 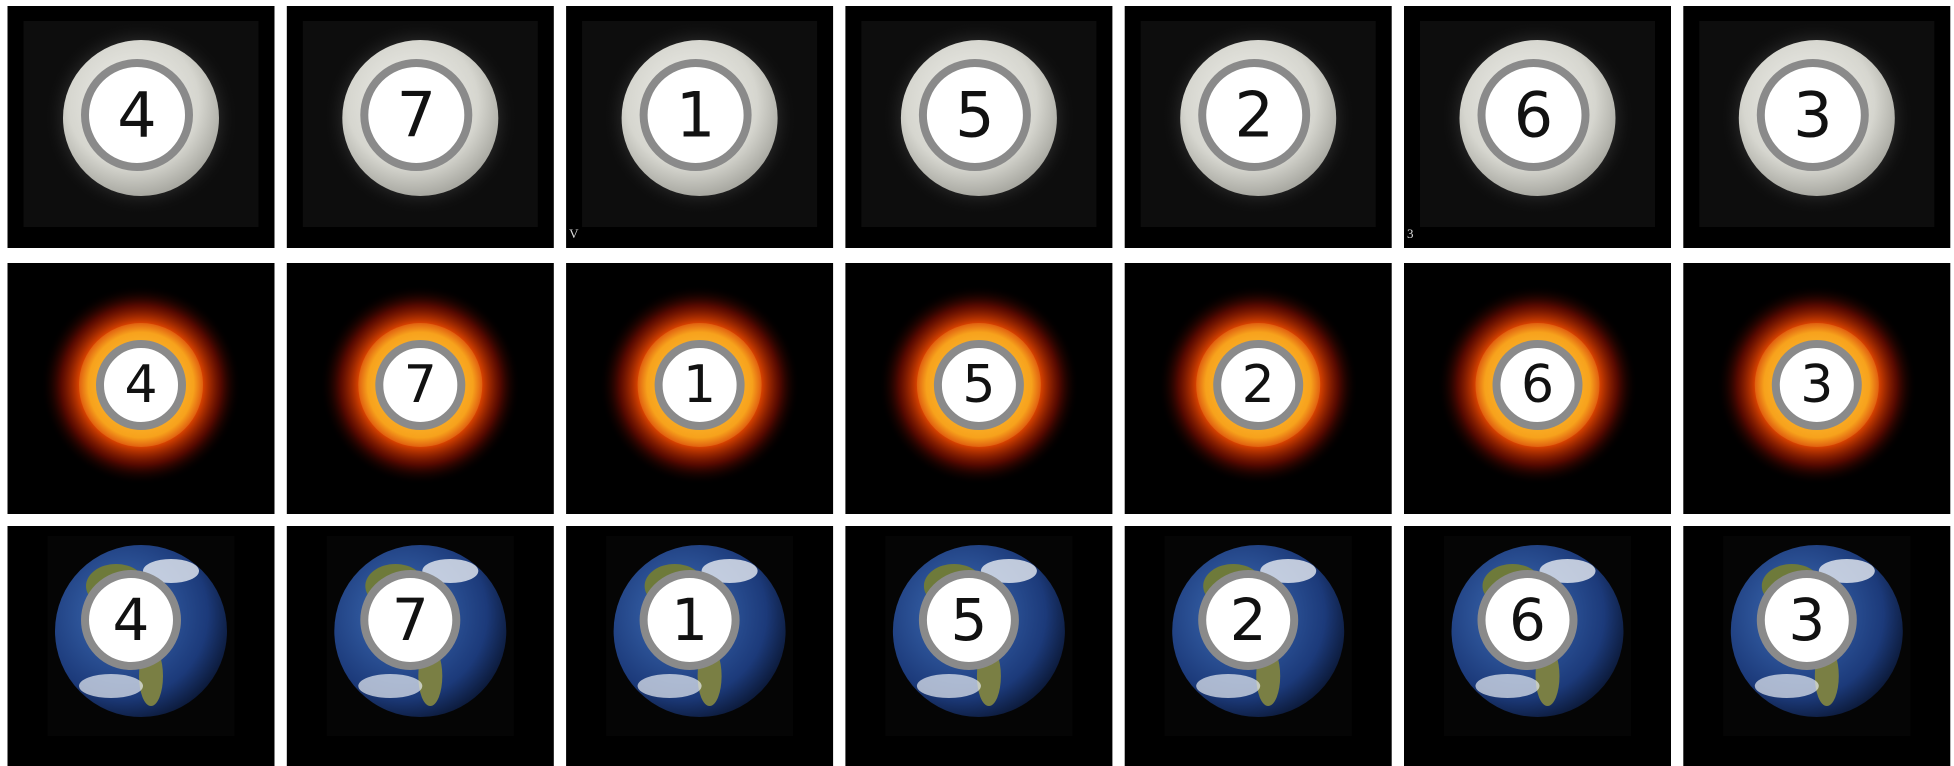 I want to click on tile: 1V, so click(x=700, y=127).